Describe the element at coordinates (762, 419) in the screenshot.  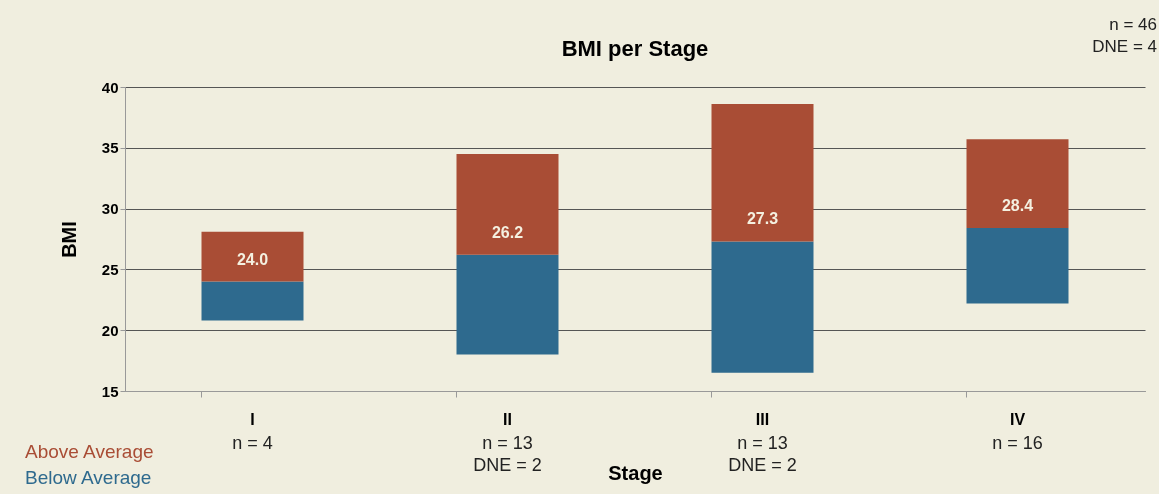
I see `x-tick-label: III` at that location.